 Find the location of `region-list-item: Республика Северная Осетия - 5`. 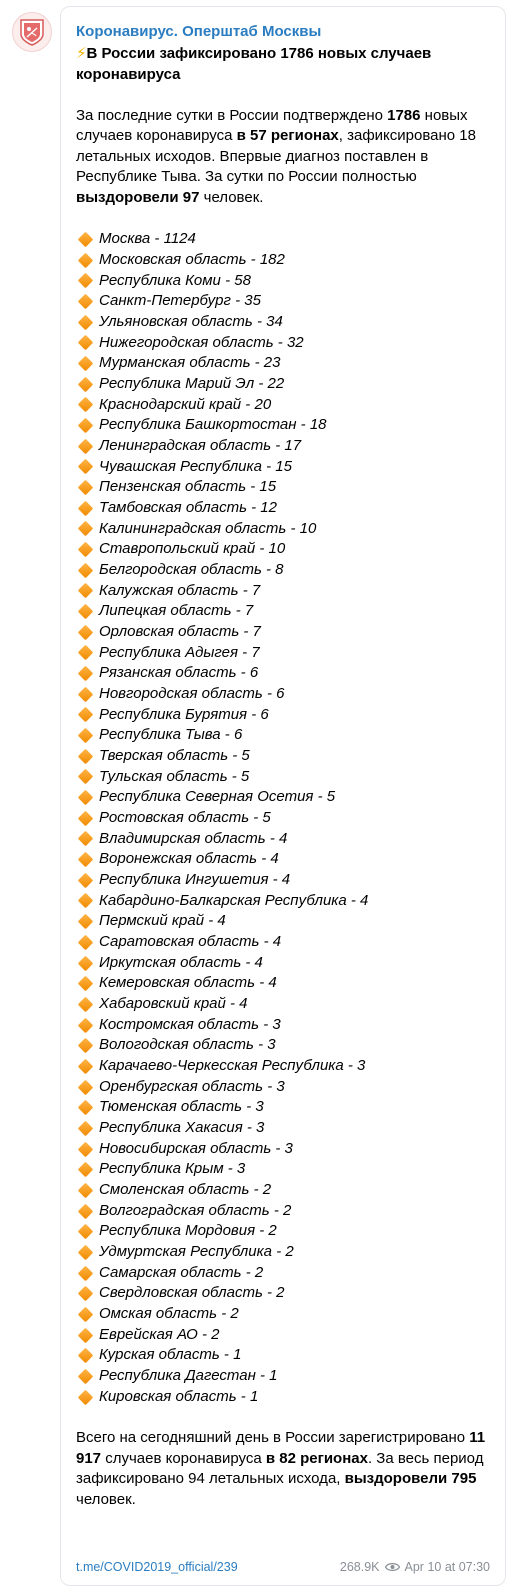

region-list-item: Республика Северная Осетия - 5 is located at coordinates (290, 797).